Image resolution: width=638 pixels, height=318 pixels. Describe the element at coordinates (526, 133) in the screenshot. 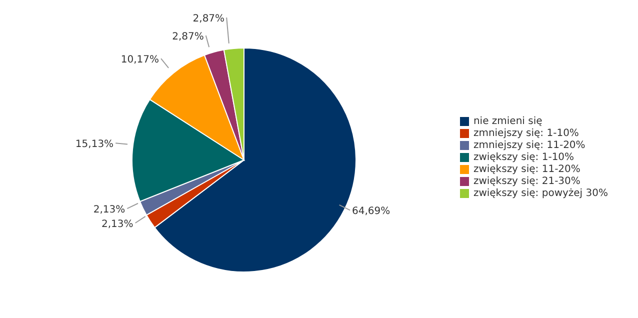

I see `legend-label: zmniejszy się: 1-10%` at that location.